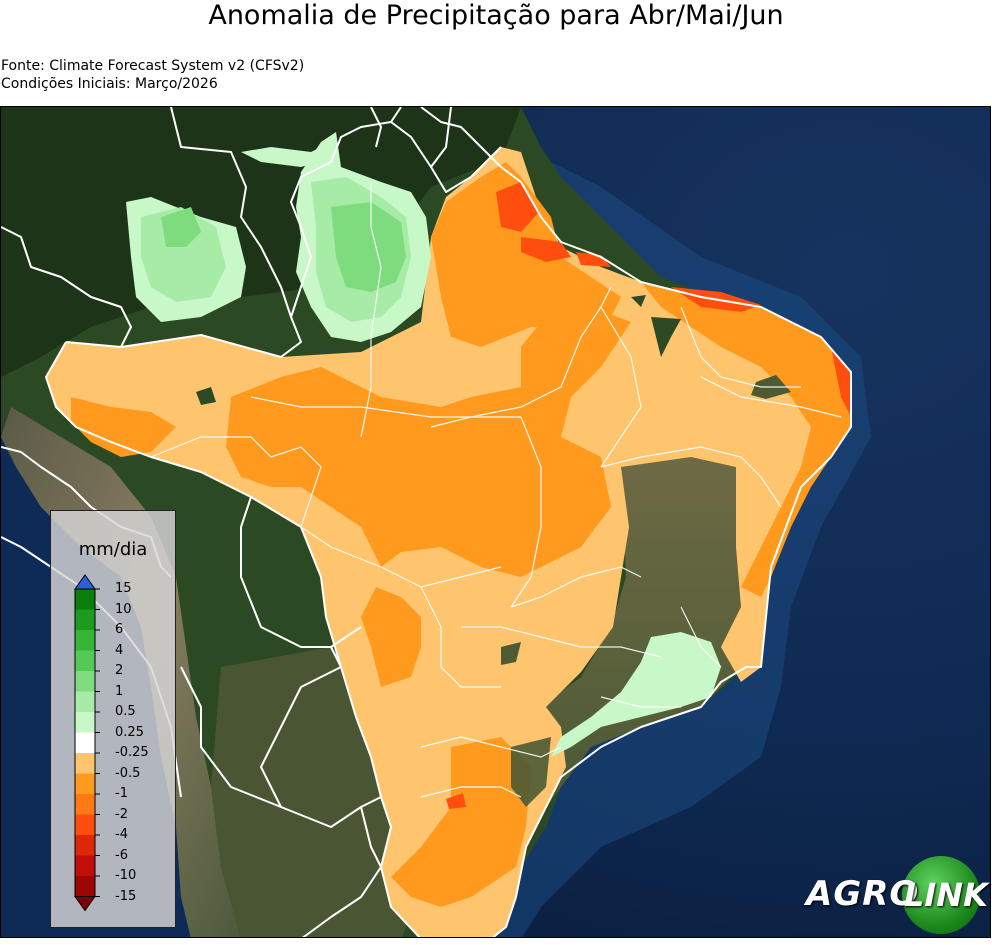 The width and height of the screenshot is (992, 945). What do you see at coordinates (391, 637) in the screenshot?
I see `anomaly-orange-west-central` at bounding box center [391, 637].